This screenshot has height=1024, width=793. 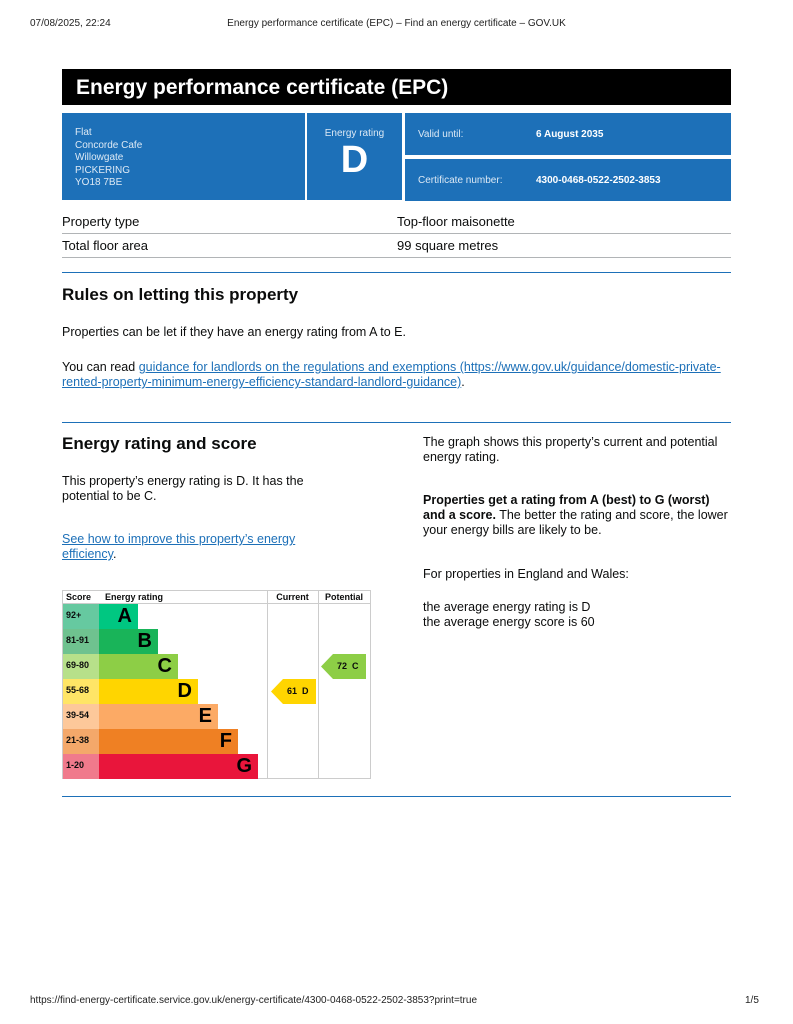 I want to click on valid-until-value: 6 August 2035, so click(x=570, y=134).